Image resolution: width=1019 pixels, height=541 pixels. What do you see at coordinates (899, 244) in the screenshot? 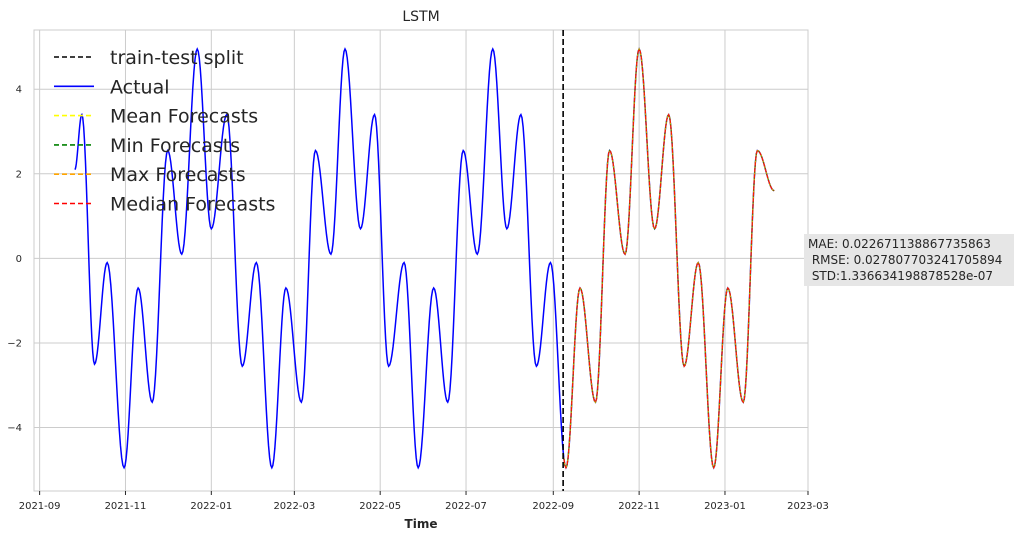
I see `metrics-line: MAE: 0.022671138867735863` at bounding box center [899, 244].